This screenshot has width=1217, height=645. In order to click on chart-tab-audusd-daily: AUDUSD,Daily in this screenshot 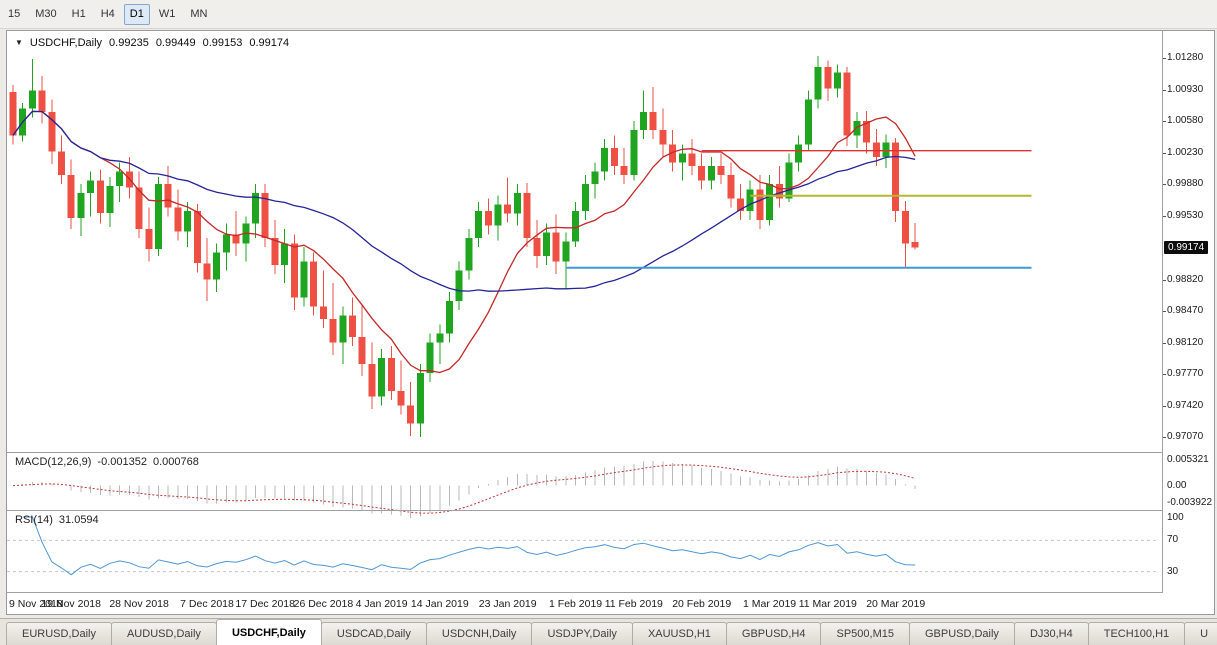, I will do `click(163, 633)`.